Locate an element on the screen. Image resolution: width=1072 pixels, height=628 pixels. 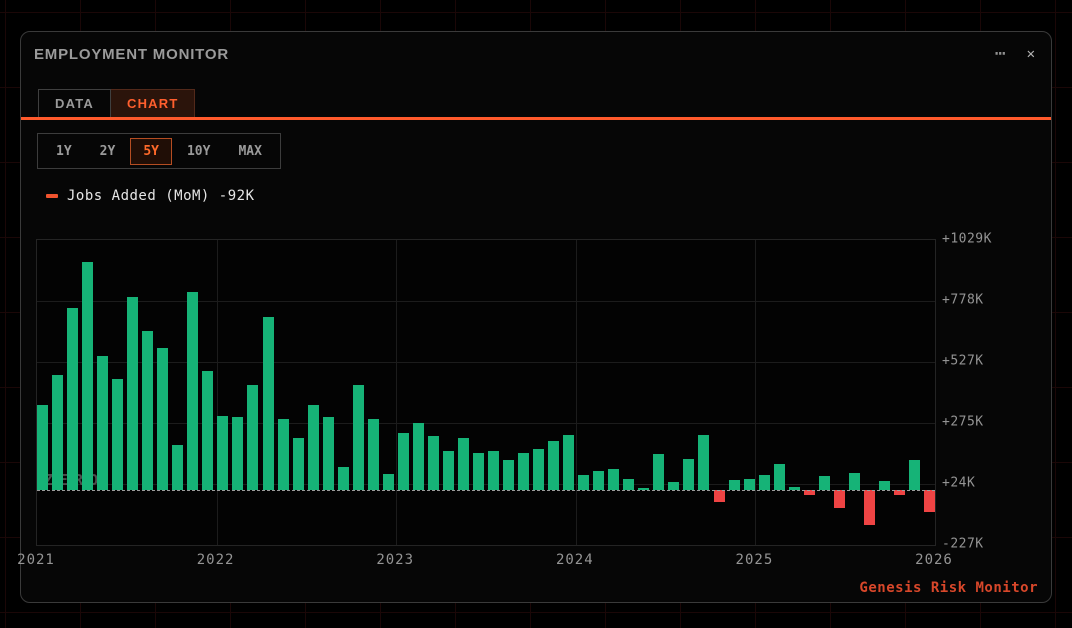
x-axis: 2021 2022 2023 2024 2025 2026 is located at coordinates (484, 561).